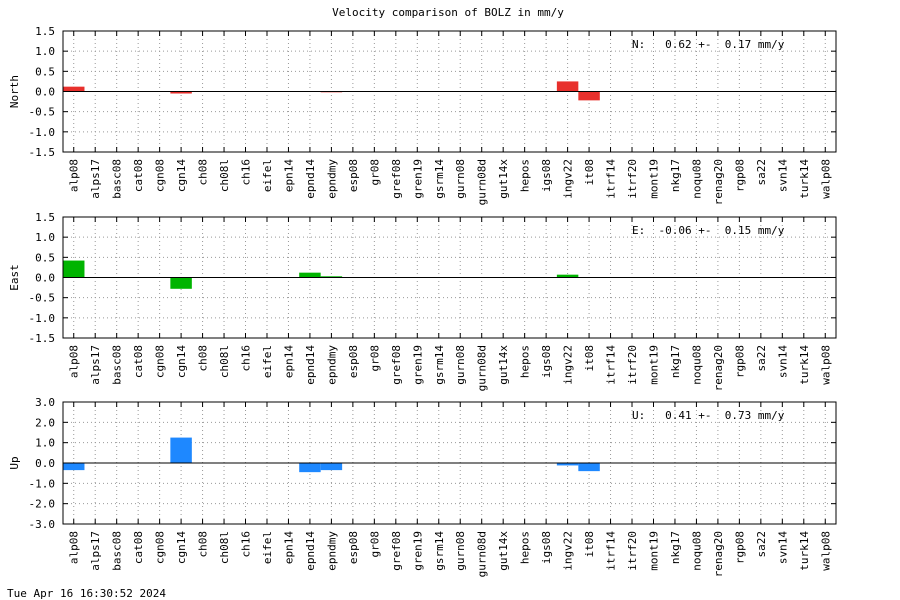 The image size is (900, 600). What do you see at coordinates (42, 524) in the screenshot?
I see `y-tick-label: -3.0` at bounding box center [42, 524].